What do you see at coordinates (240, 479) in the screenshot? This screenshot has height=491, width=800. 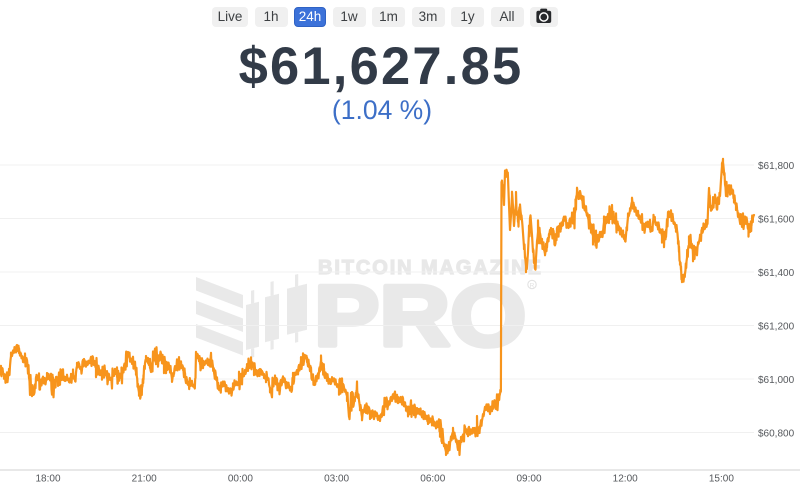 I see `svg-text: 00:00` at bounding box center [240, 479].